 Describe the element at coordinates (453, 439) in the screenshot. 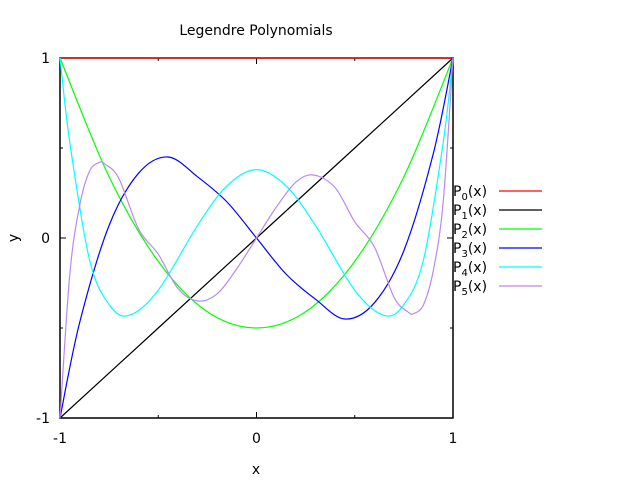

I see `x-tick-label: 1` at that location.